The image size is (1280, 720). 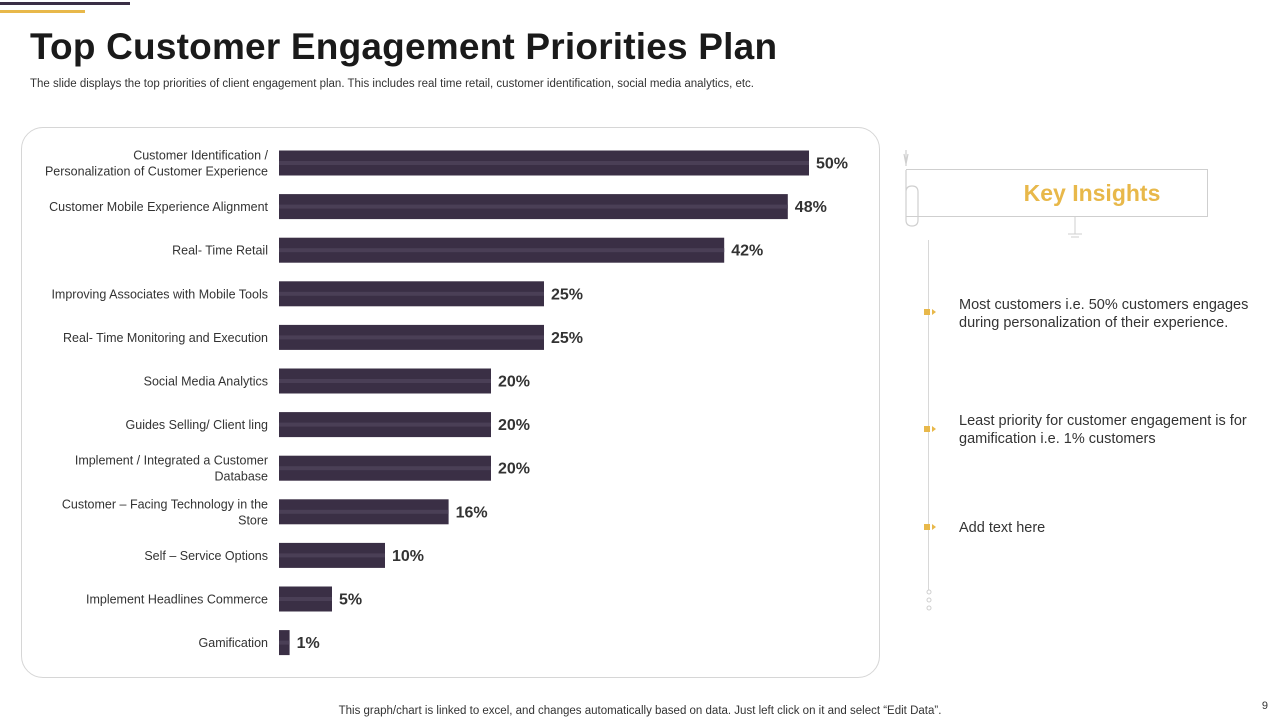 What do you see at coordinates (1002, 528) in the screenshot?
I see `insight-item-3: Add text here` at bounding box center [1002, 528].